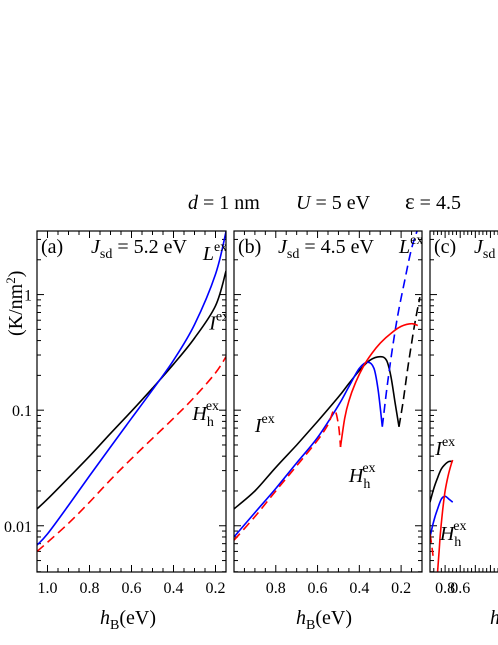 This screenshot has width=498, height=645. I want to click on series-c, so click(442, 515).